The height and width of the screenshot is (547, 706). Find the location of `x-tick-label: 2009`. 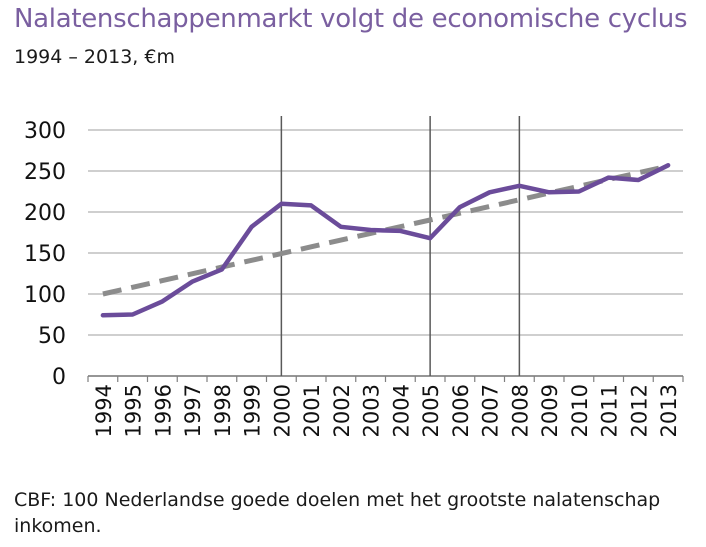

x-tick-label: 2009 is located at coordinates (550, 410).